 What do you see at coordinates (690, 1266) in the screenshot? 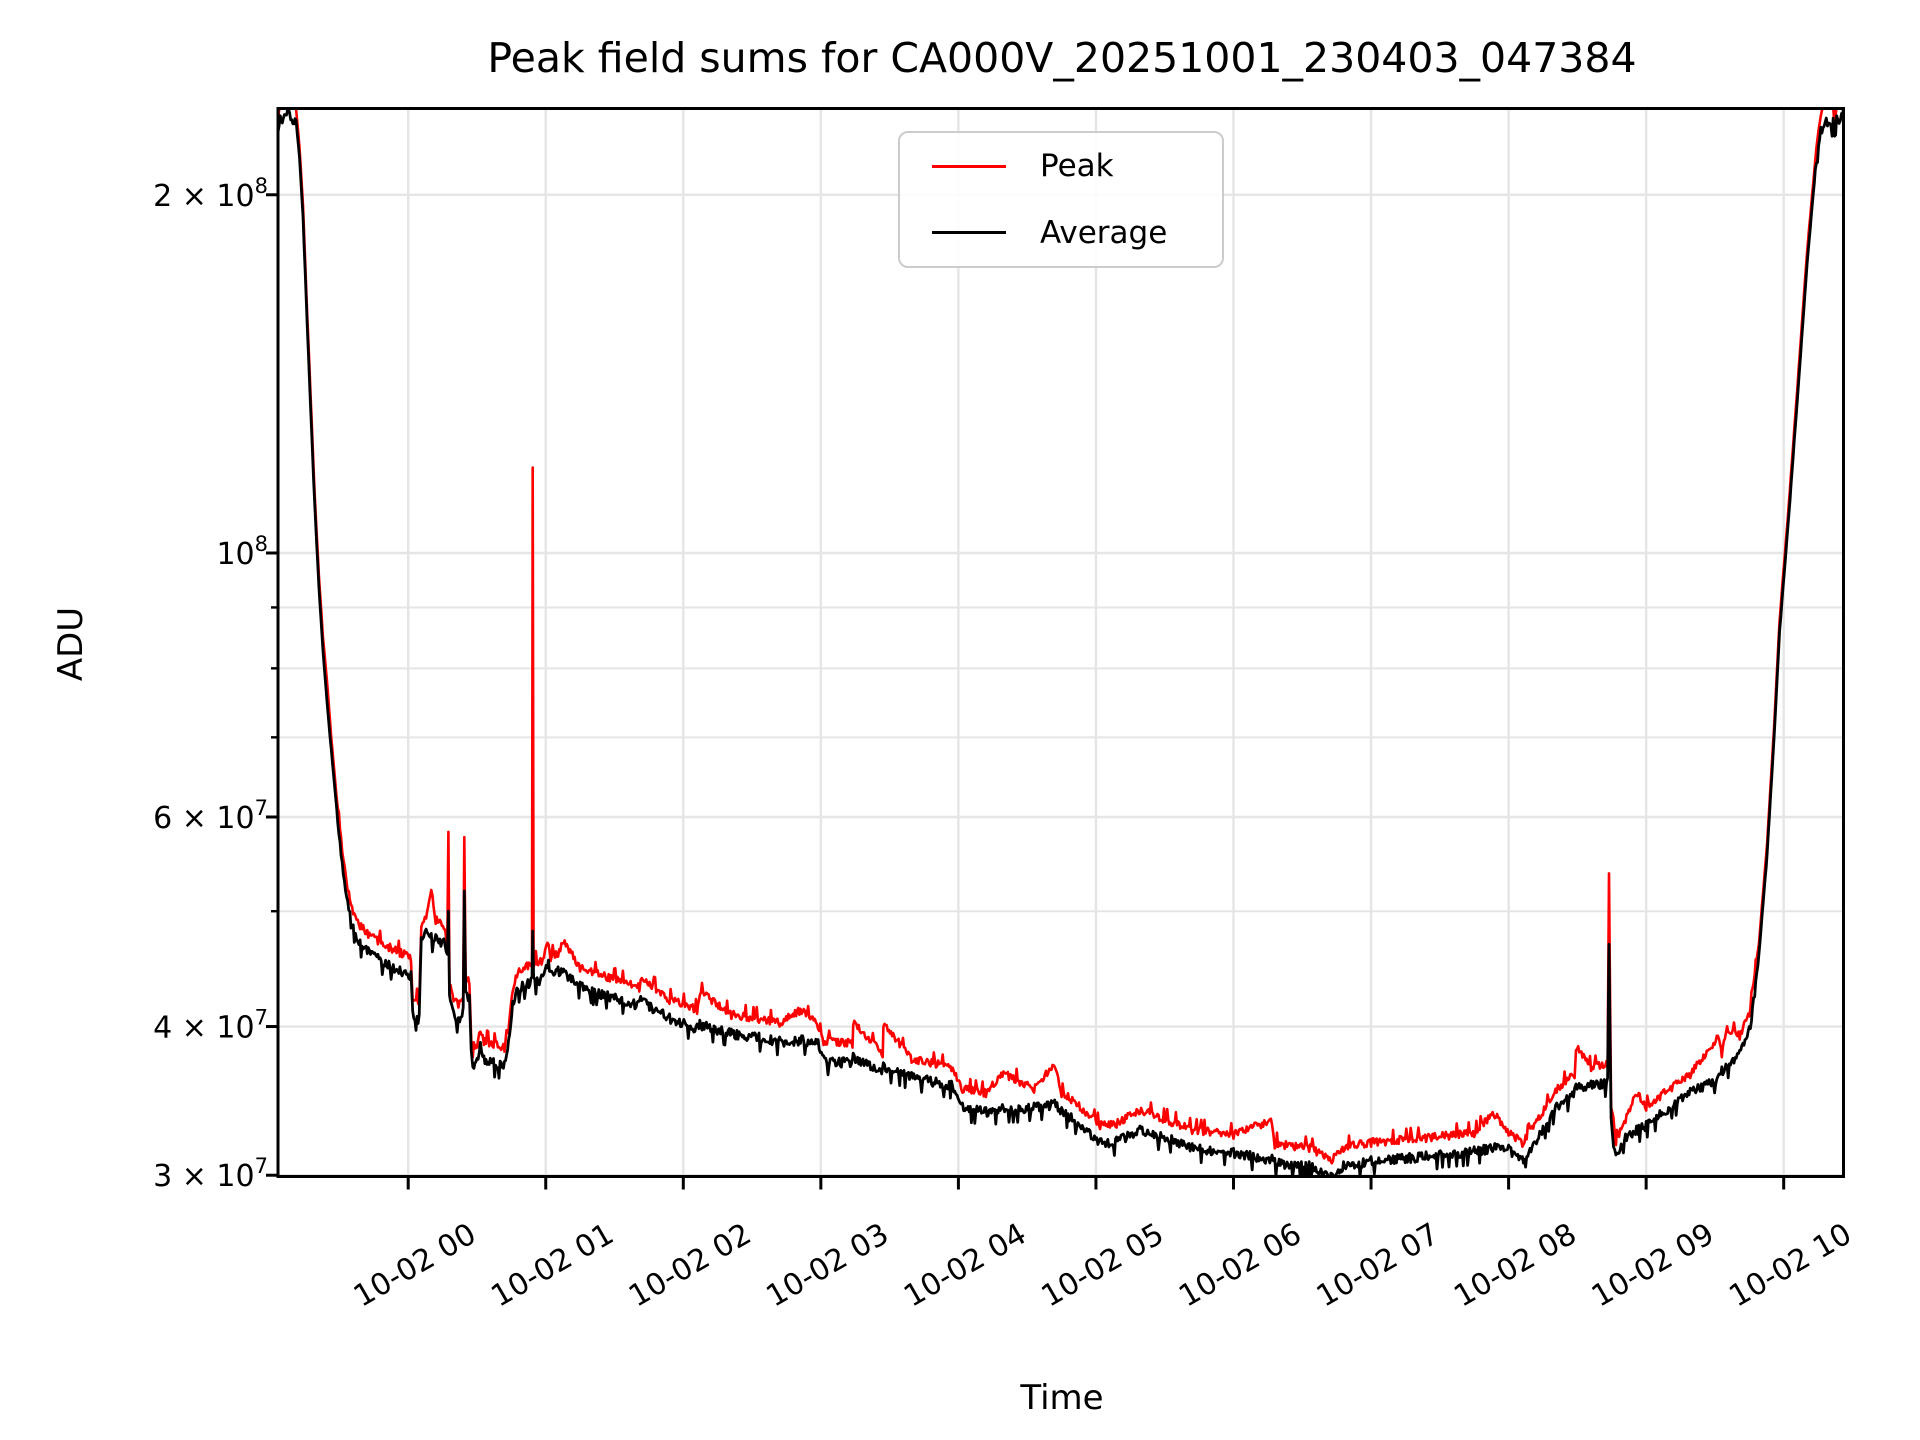
I see `x-tick-label: 10-02 02` at bounding box center [690, 1266].